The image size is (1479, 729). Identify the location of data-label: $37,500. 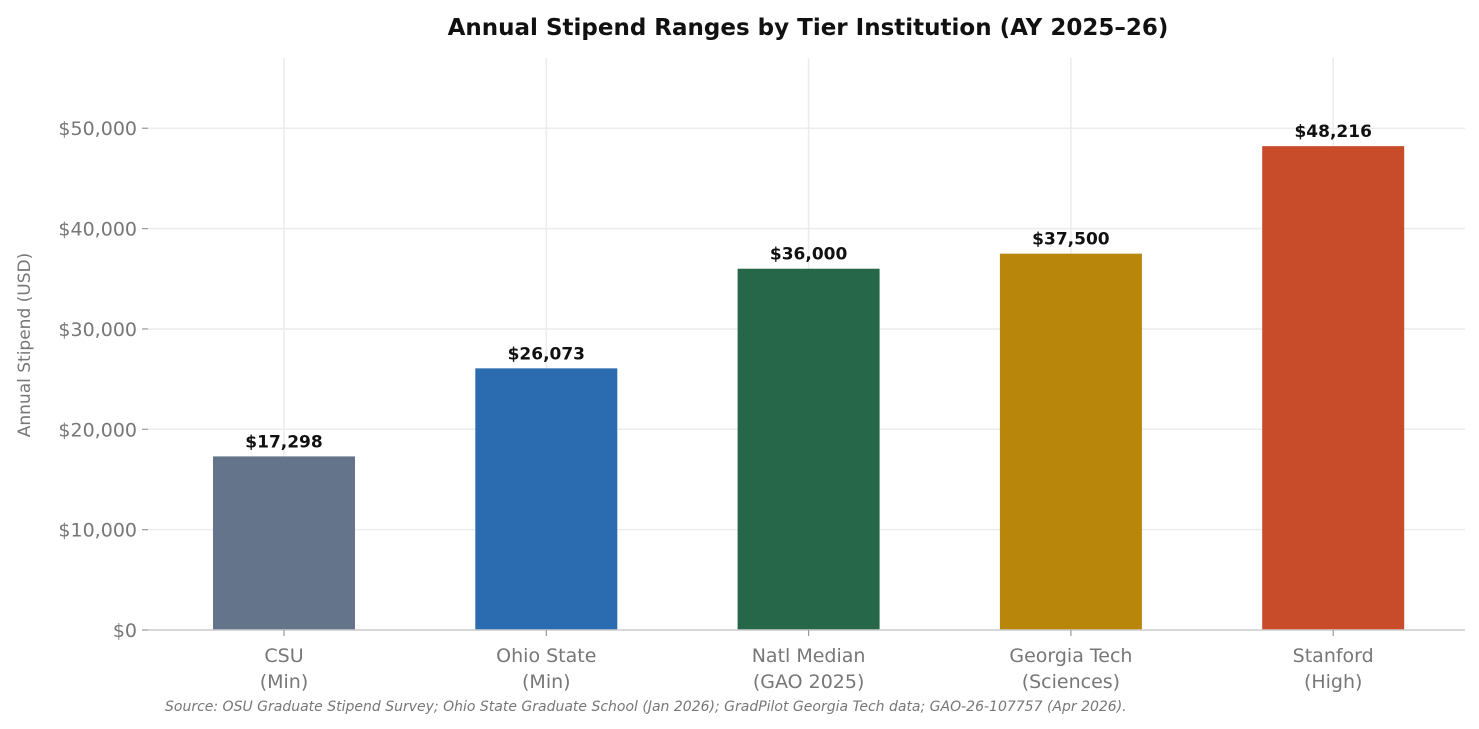
(1071, 240).